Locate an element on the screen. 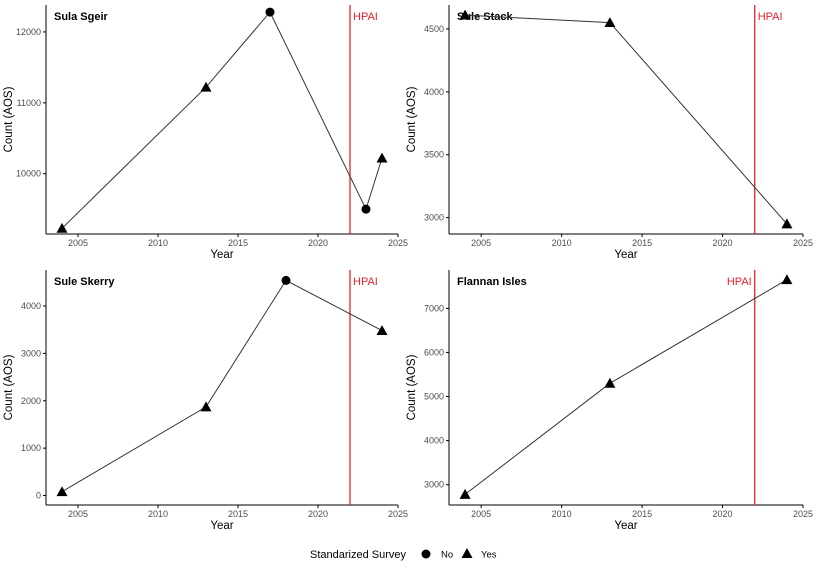 Image resolution: width=830 pixels, height=569 pixels. legend-title: Standarized Survey is located at coordinates (358, 555).